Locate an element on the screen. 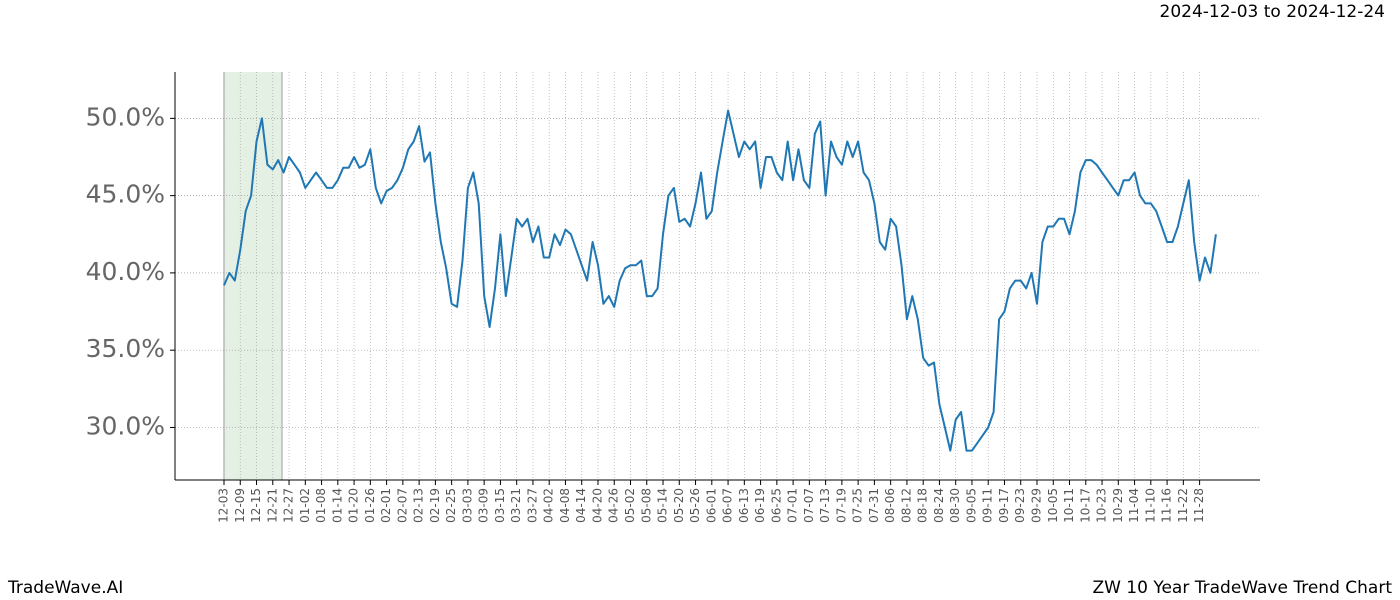  x-tick-label: 04-14 is located at coordinates (581, 505).